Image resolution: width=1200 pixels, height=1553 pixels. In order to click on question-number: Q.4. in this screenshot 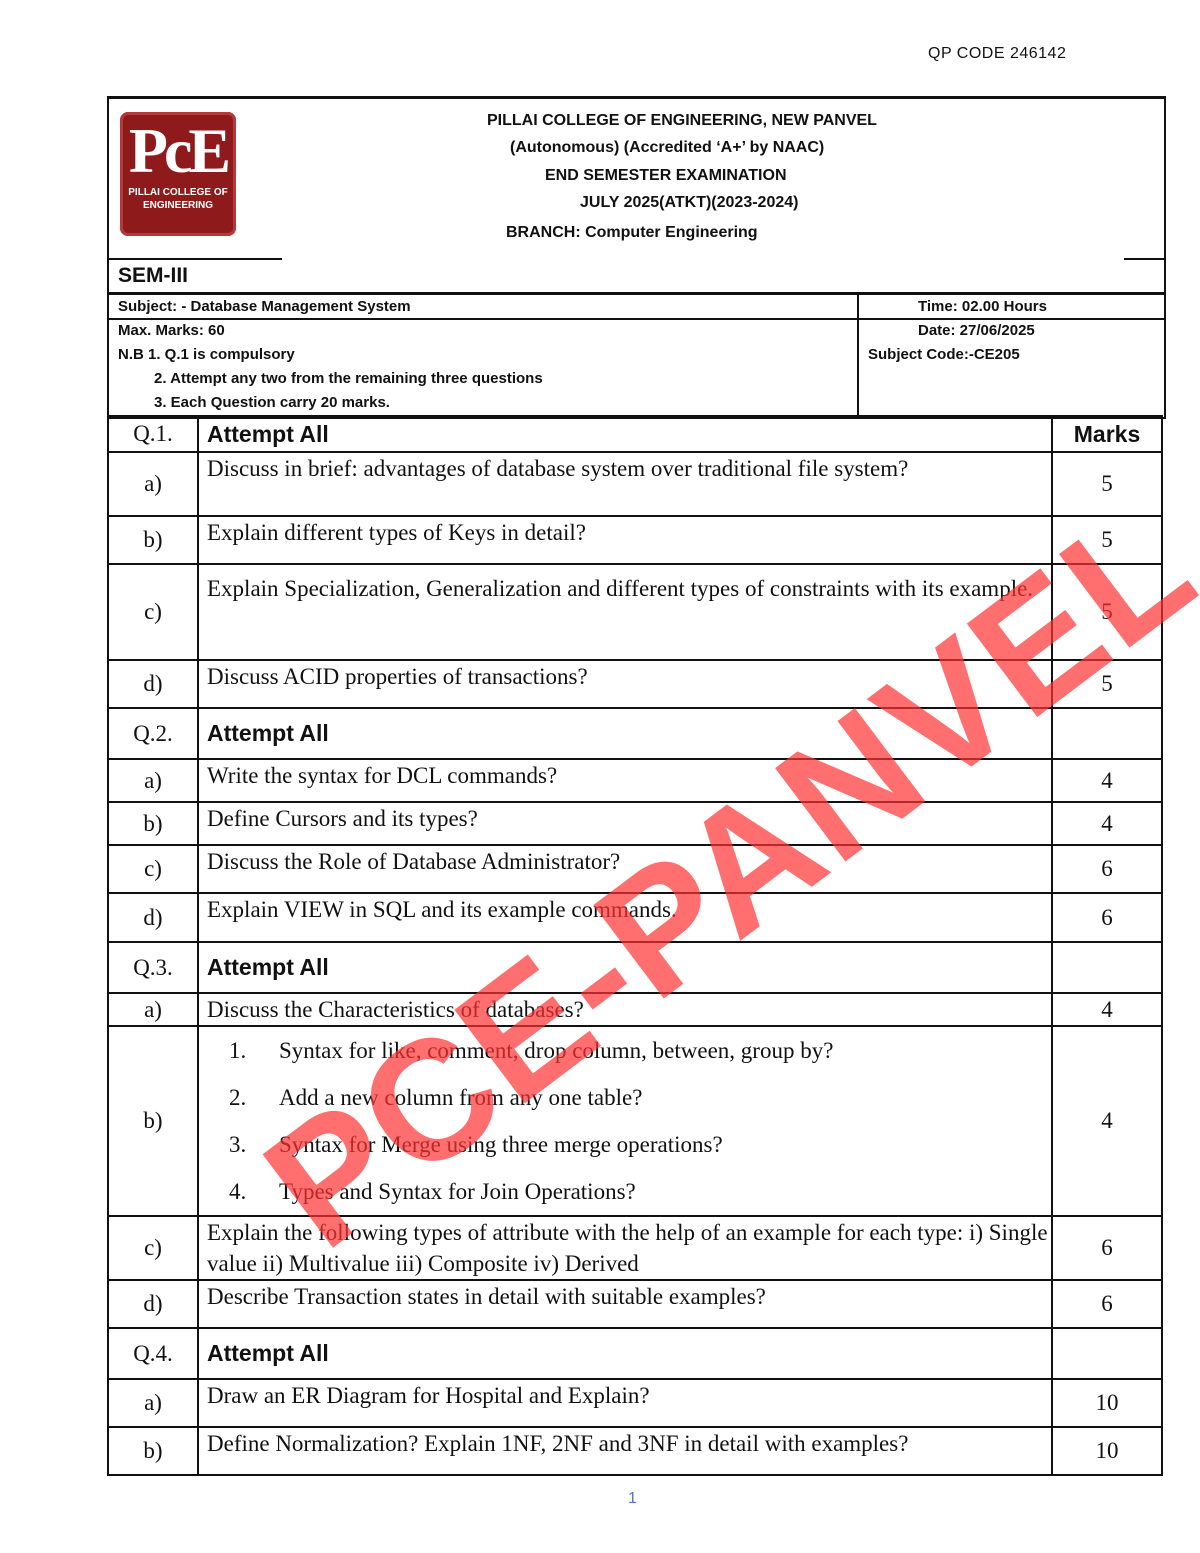, I will do `click(153, 1353)`.